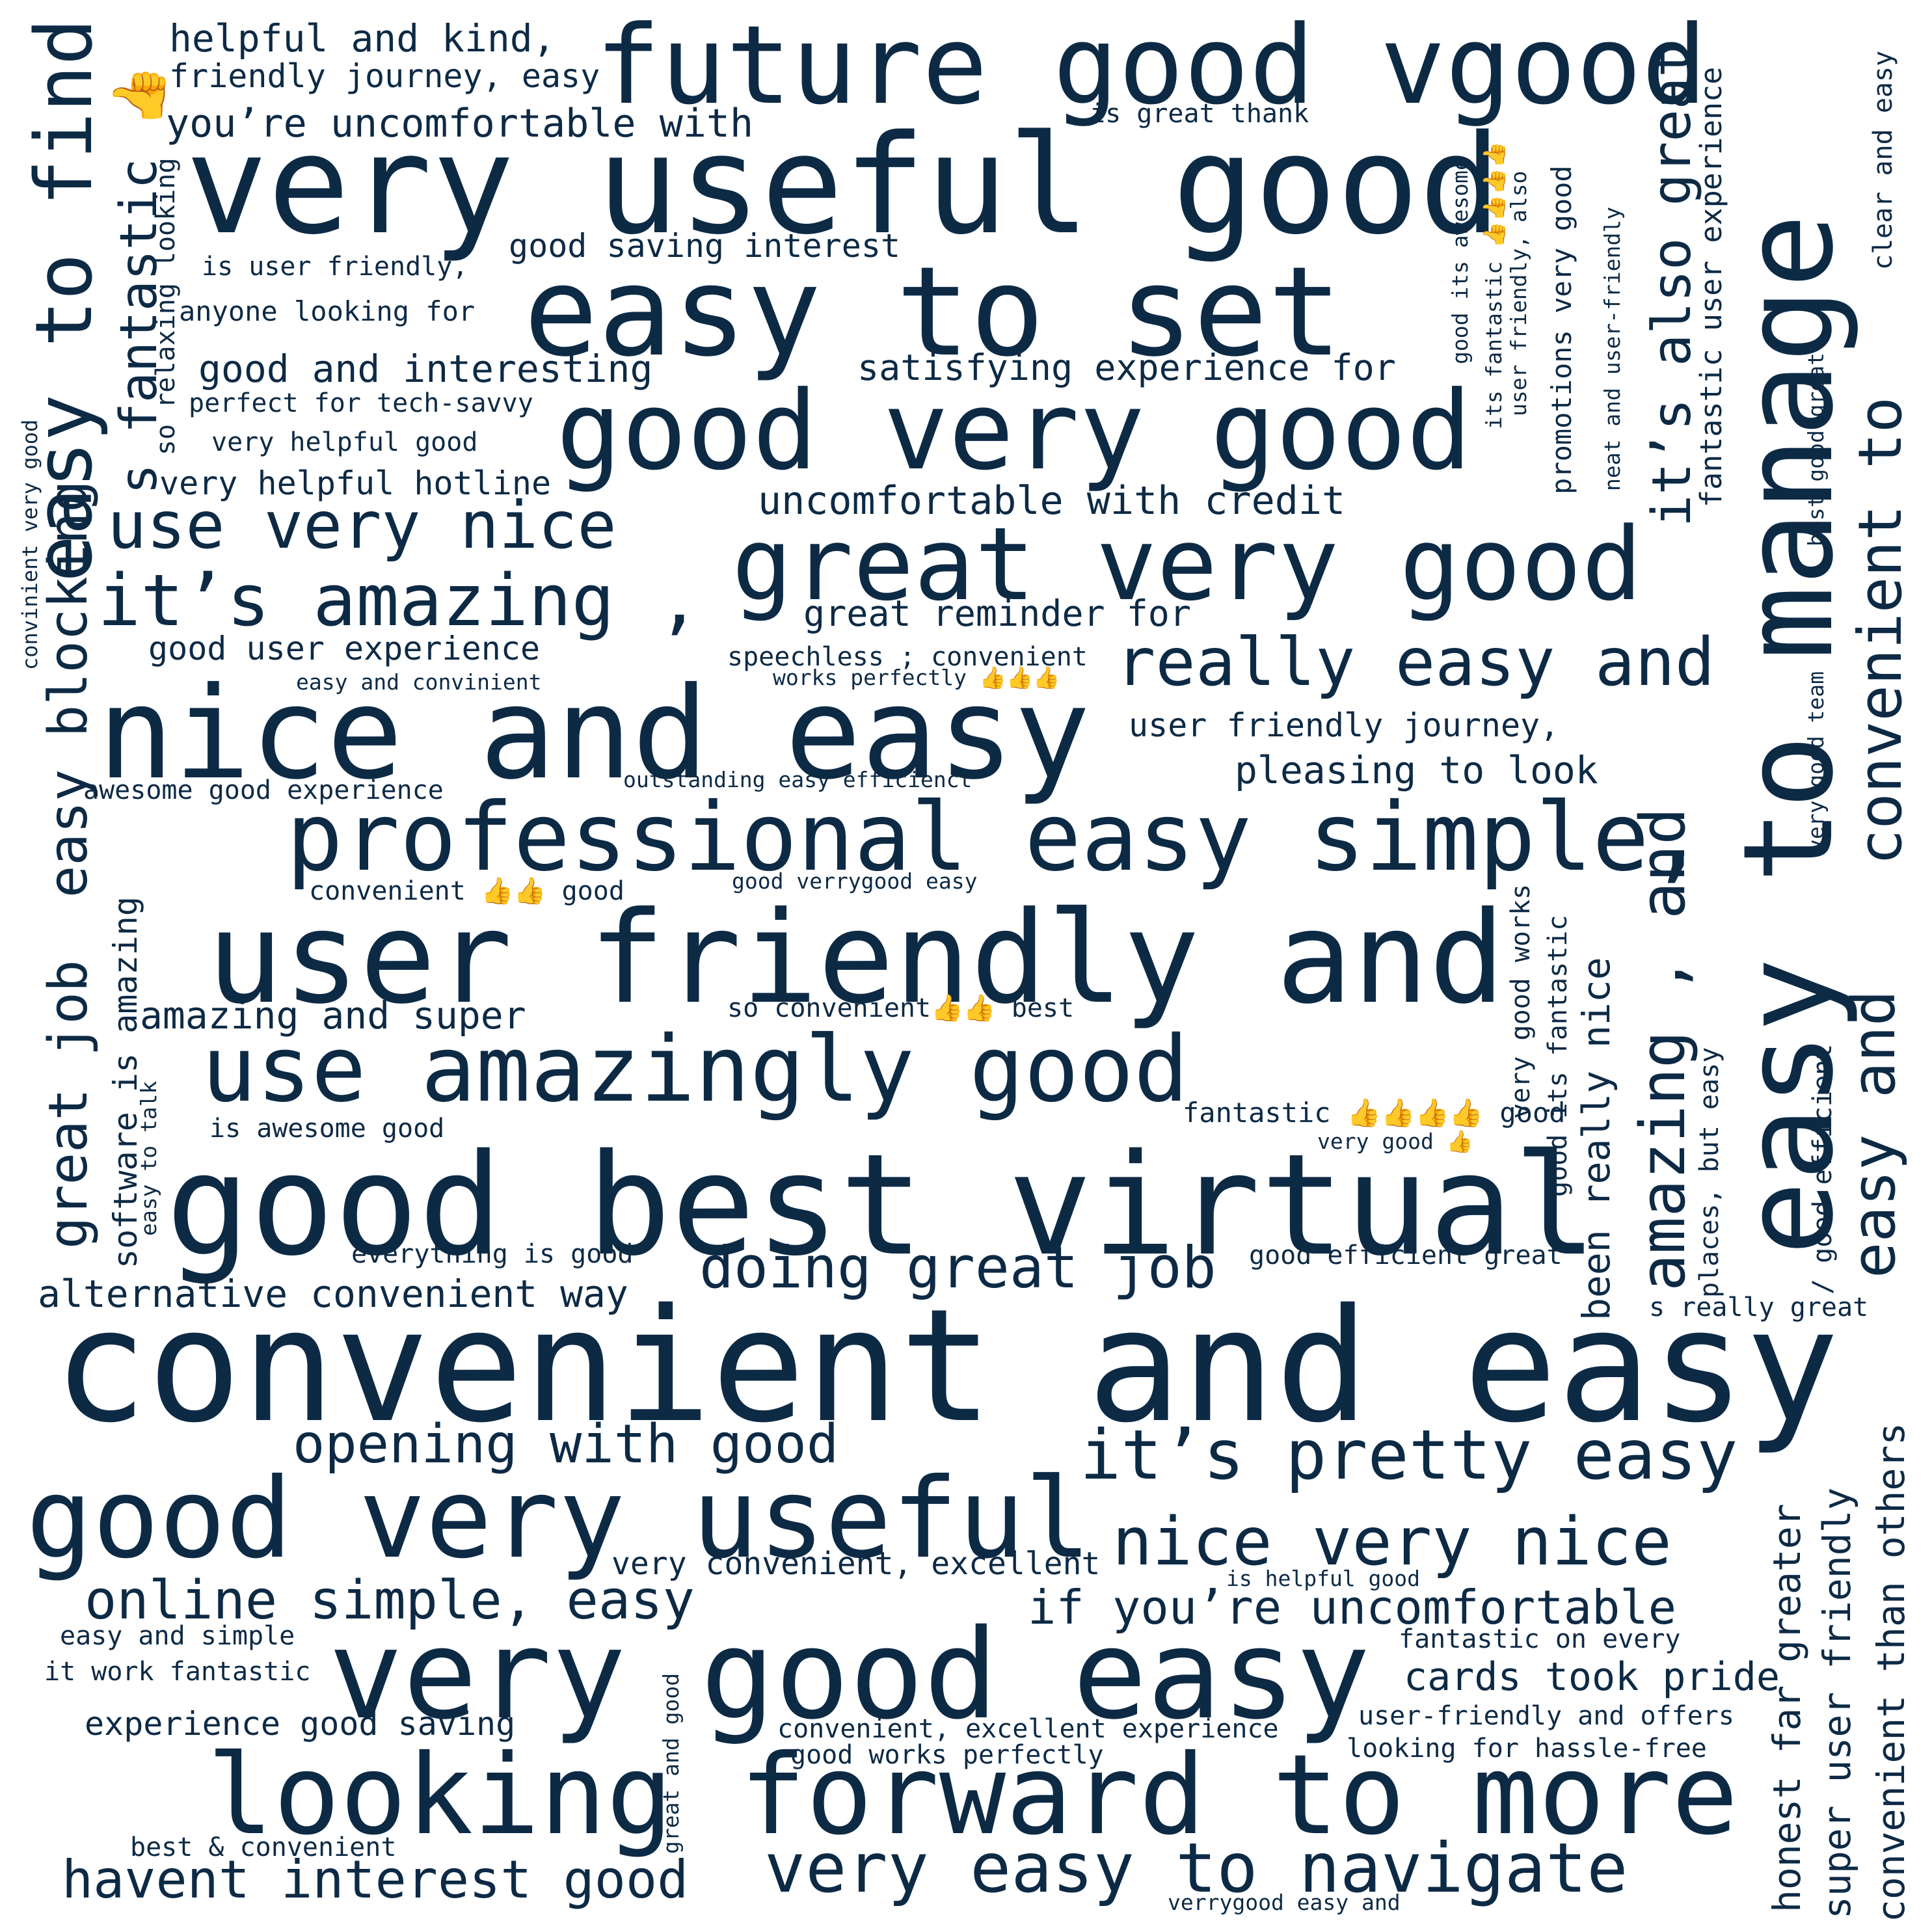 The height and width of the screenshot is (1932, 1932). I want to click on word-satisfying-experience-for: satisfying experience for, so click(1126, 368).